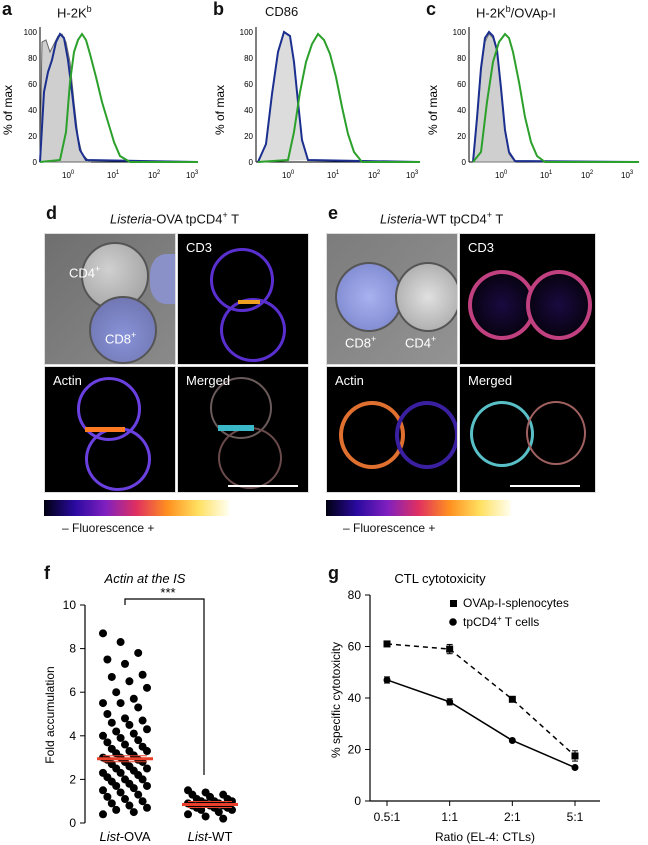  Describe the element at coordinates (243, 429) in the screenshot. I see `merged-image-d: Merged` at that location.